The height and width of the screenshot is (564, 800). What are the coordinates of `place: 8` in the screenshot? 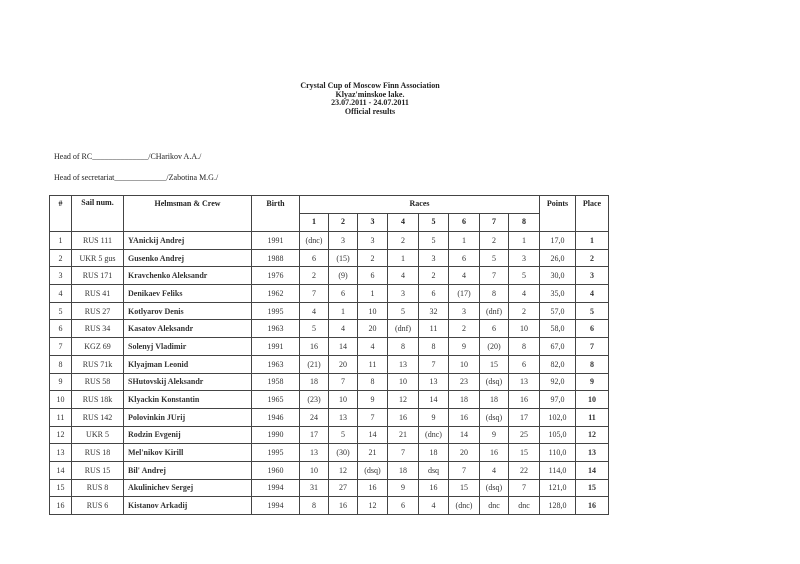 It's located at (592, 364).